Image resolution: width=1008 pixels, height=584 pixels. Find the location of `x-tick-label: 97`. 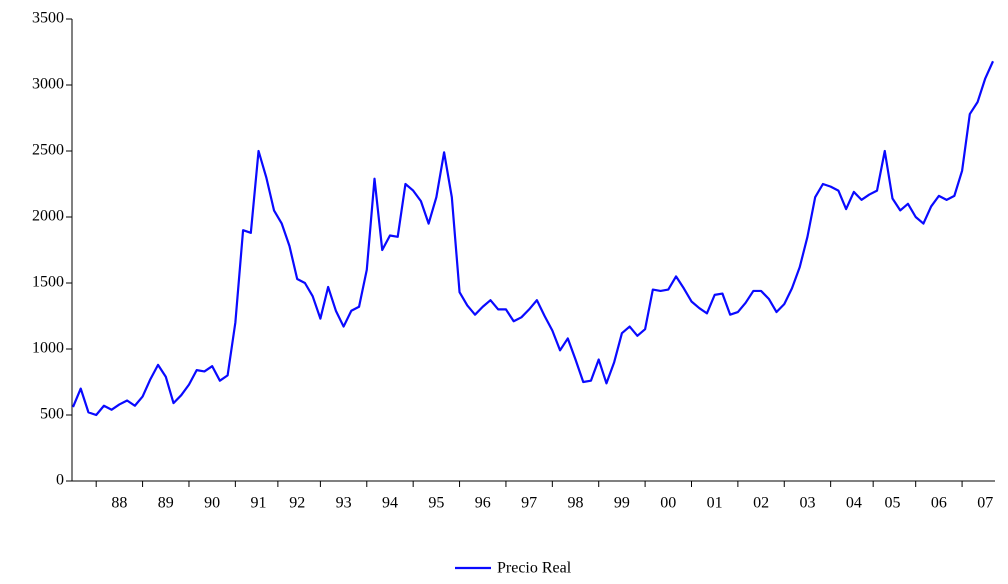

x-tick-label: 97 is located at coordinates (529, 503).